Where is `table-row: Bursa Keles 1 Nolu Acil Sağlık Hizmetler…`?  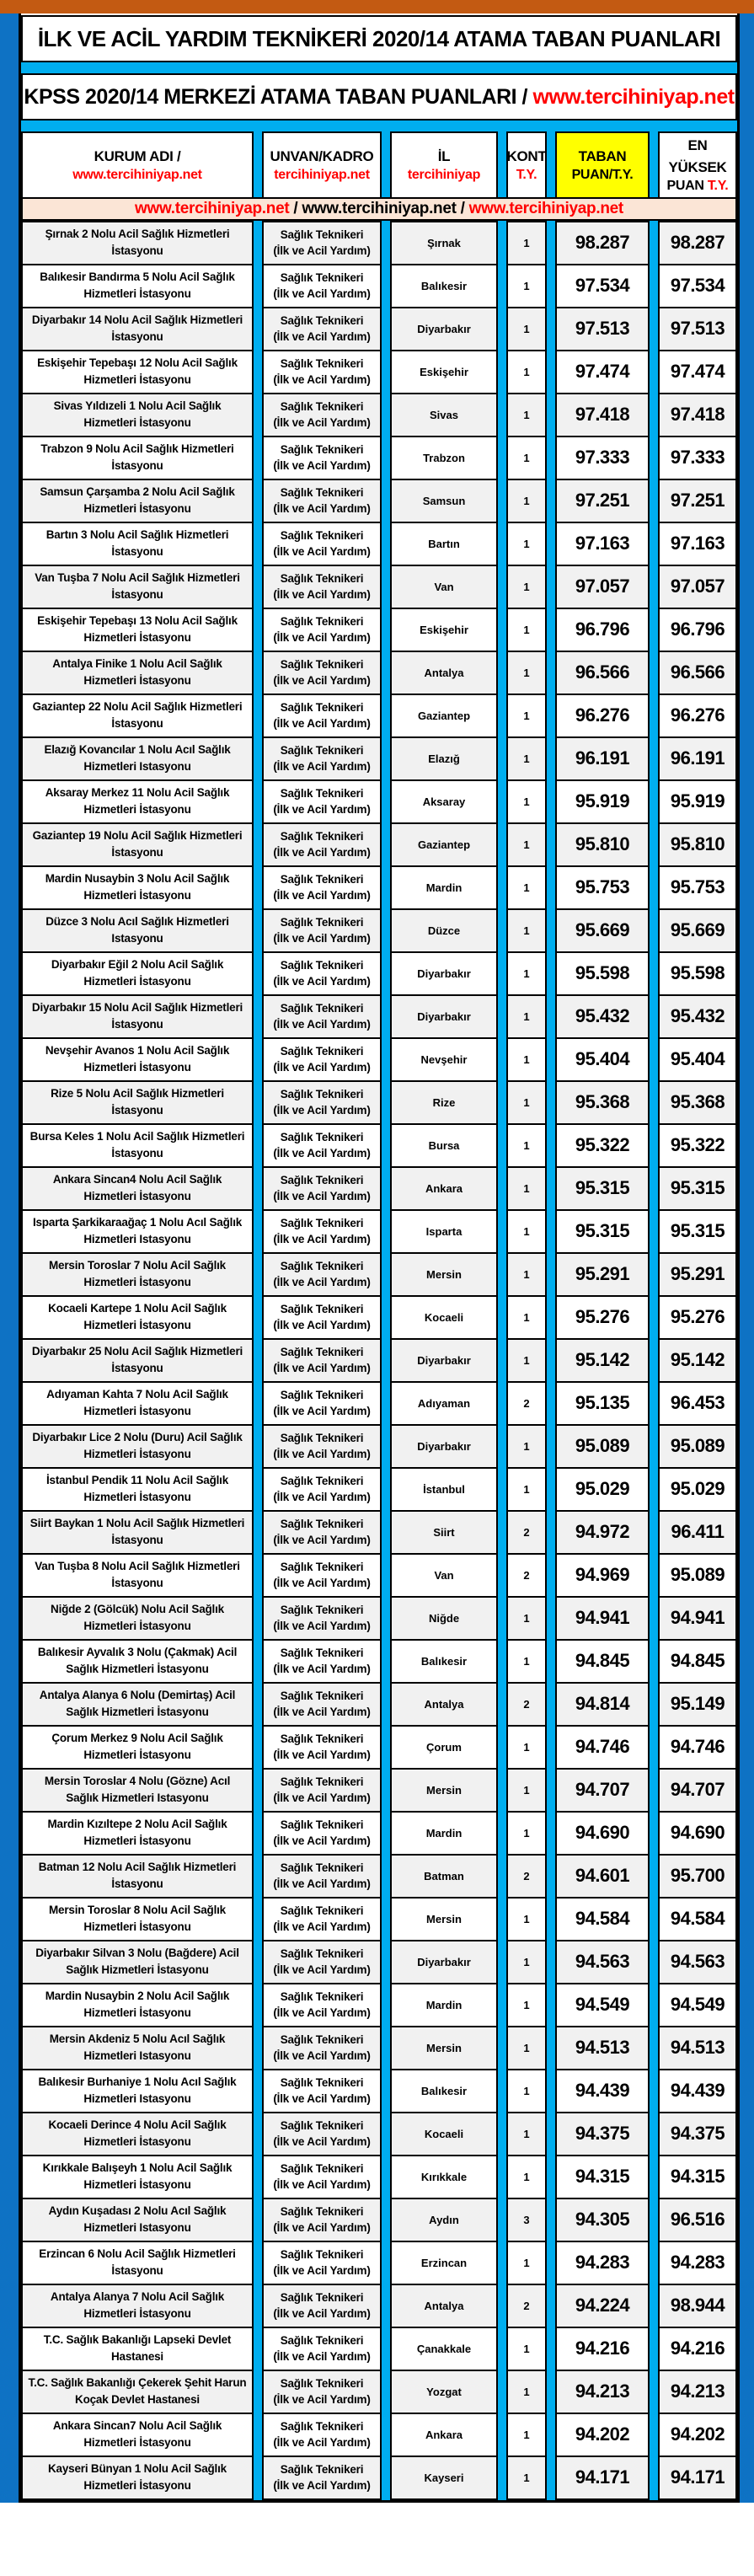 table-row: Bursa Keles 1 Nolu Acil Sağlık Hizmetler… is located at coordinates (379, 1145).